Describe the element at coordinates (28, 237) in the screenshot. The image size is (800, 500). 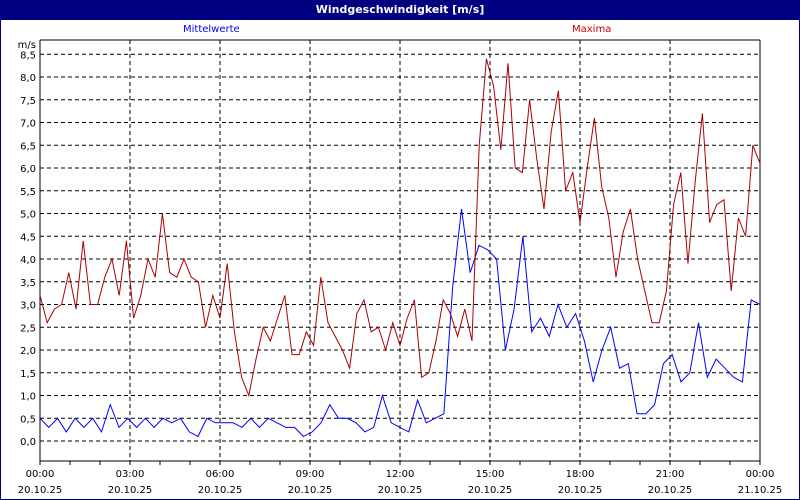
I see `y-tick-label: 4,5` at that location.